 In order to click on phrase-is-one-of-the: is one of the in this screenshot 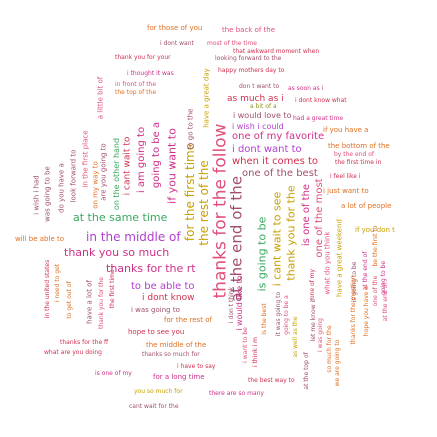, I will do `click(306, 215)`.